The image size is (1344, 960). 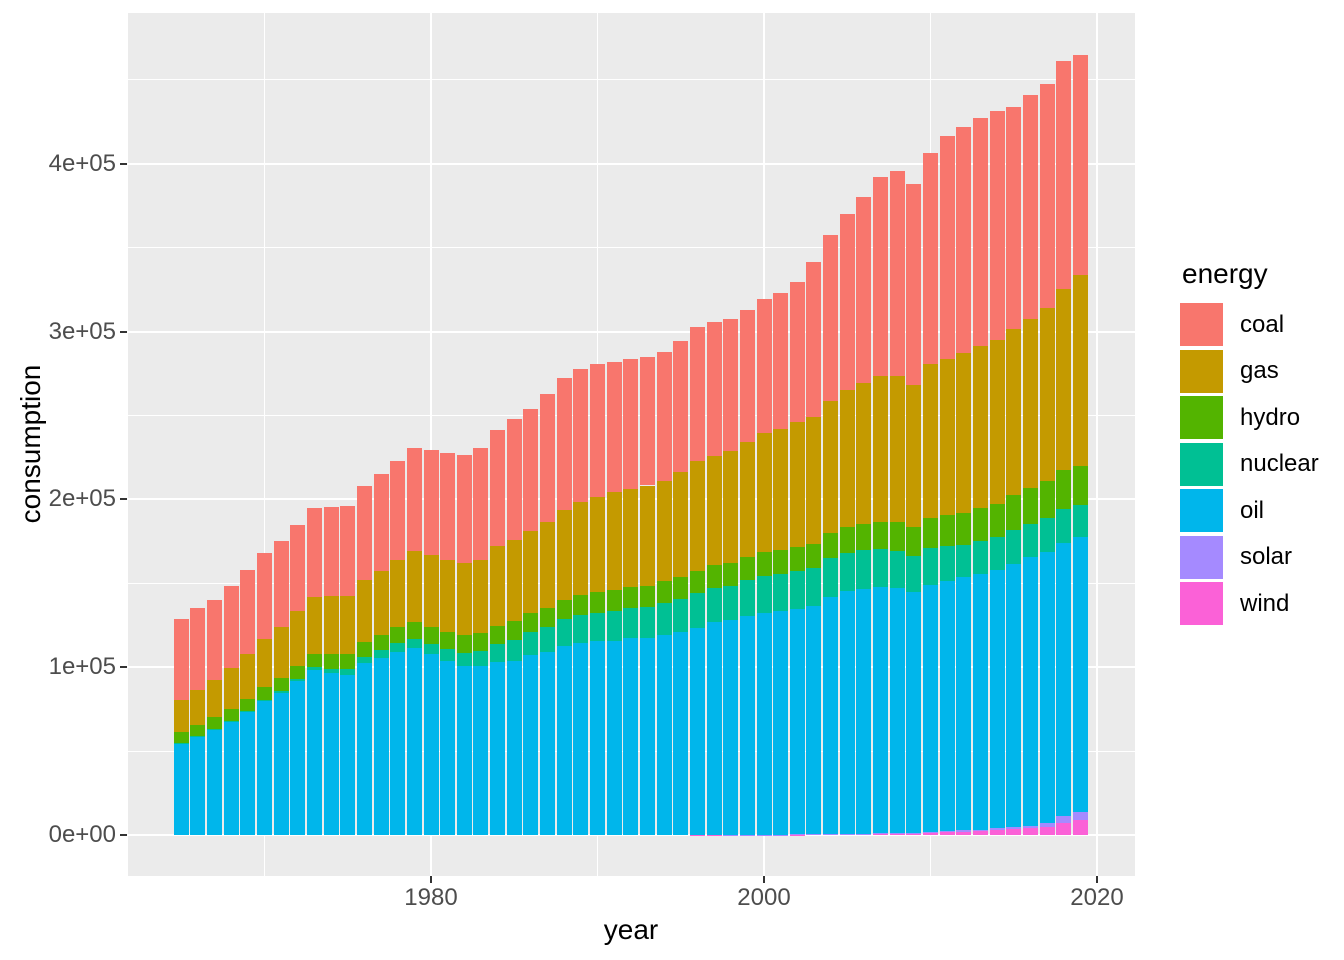 I want to click on bar-segment-coal-1995, so click(x=681, y=407).